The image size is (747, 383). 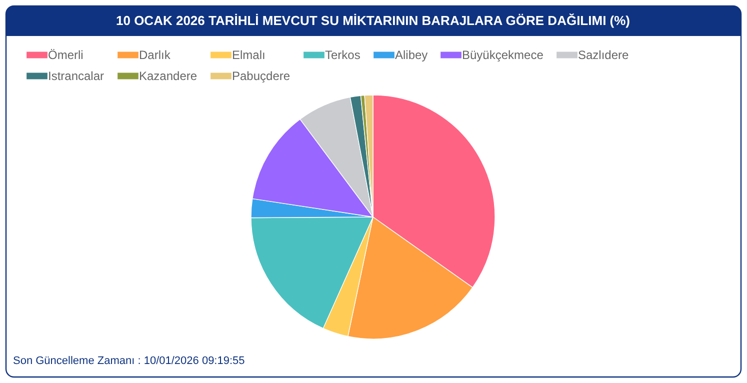 I want to click on legend-label: Ömerli, so click(x=66, y=55).